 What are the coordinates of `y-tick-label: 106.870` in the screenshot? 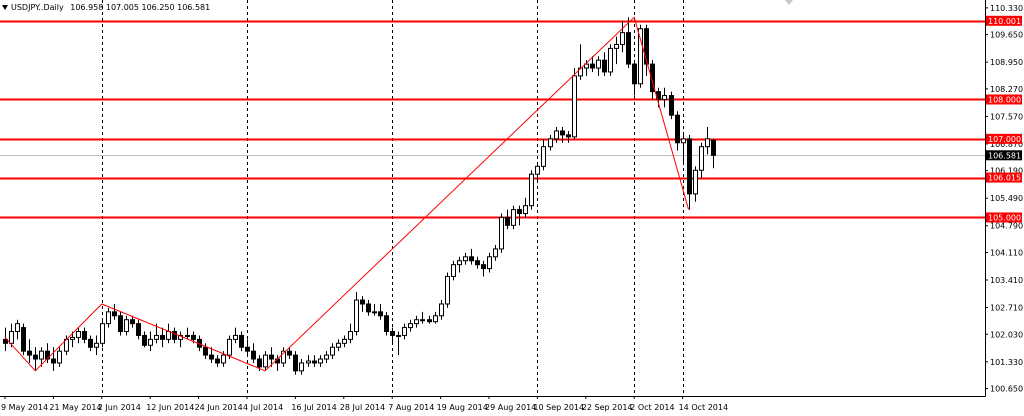 It's located at (1006, 144).